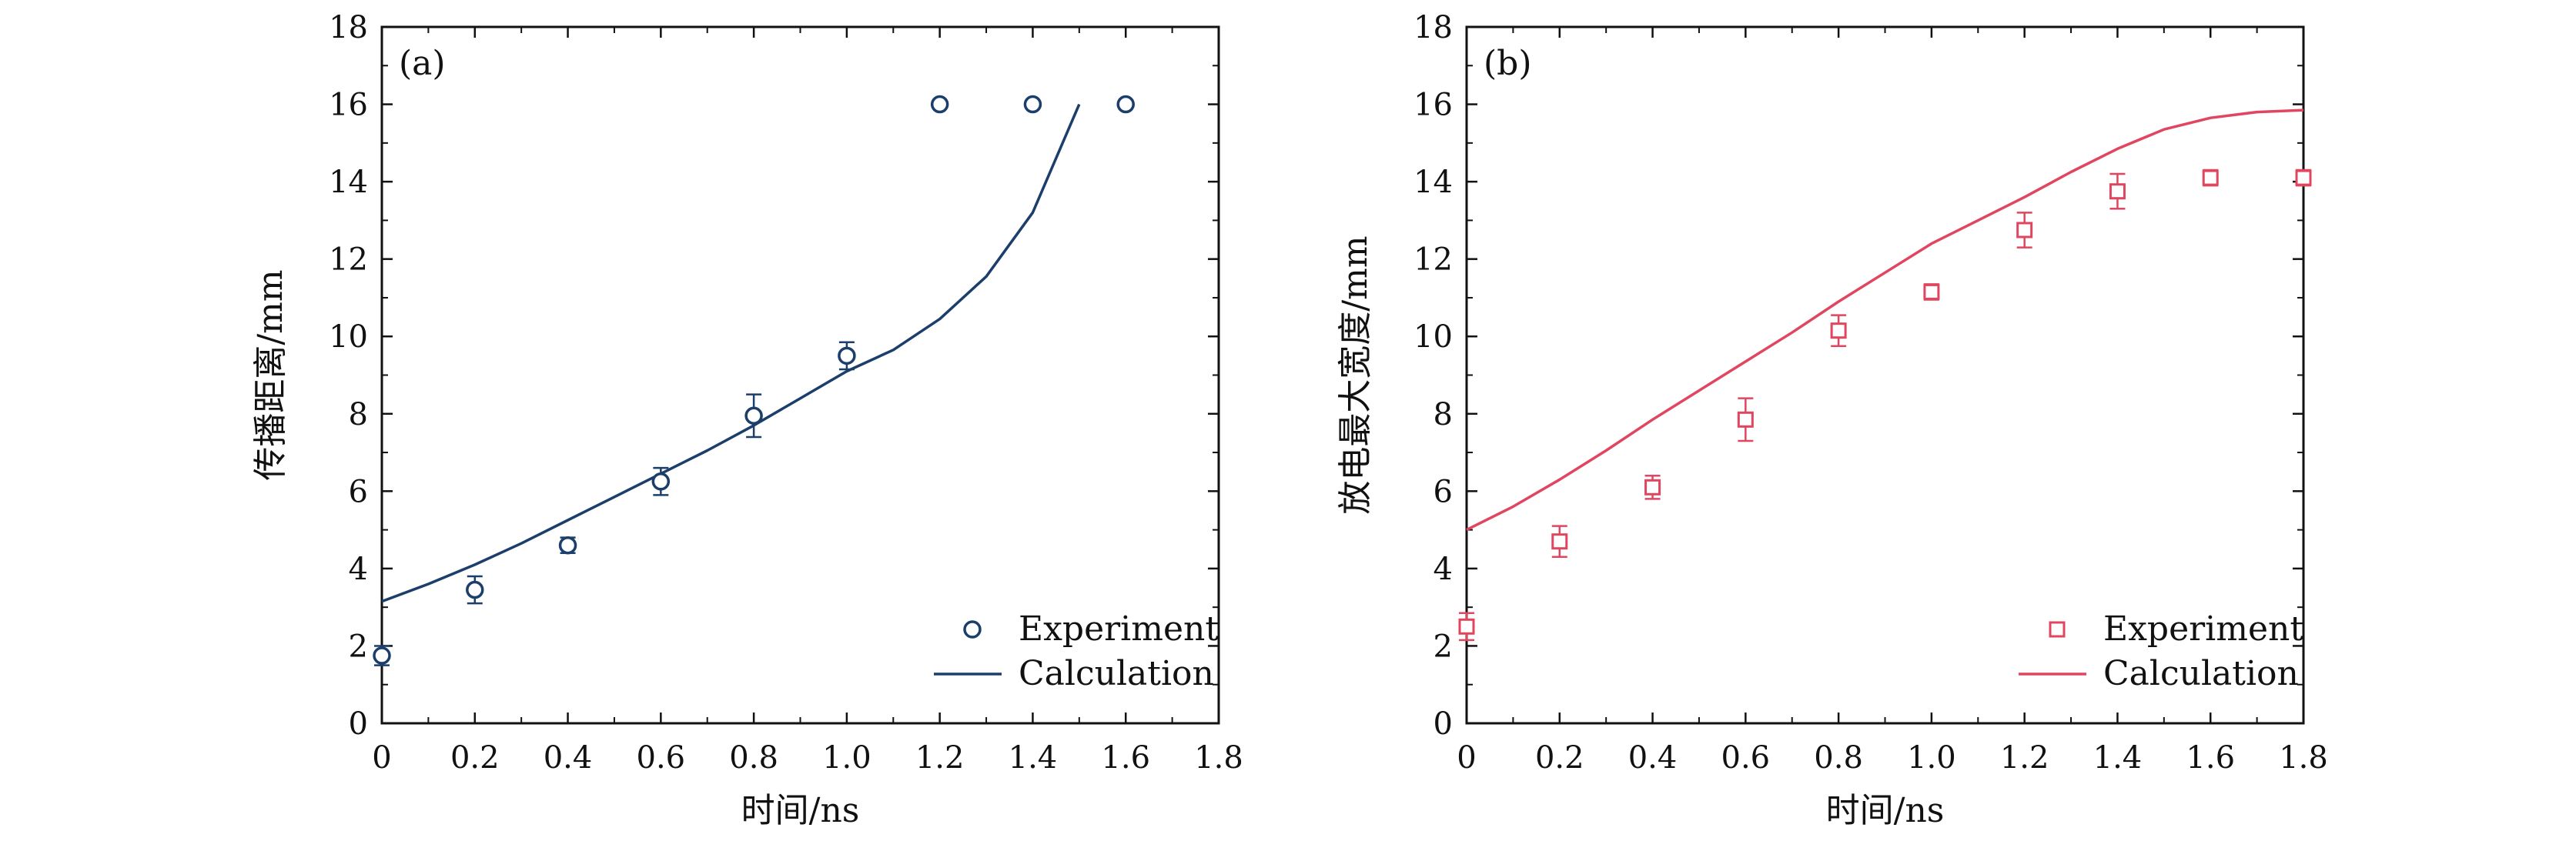 This screenshot has height=841, width=2576. Describe the element at coordinates (271, 375) in the screenshot. I see `y-axis-title: 传播距离/mm` at that location.